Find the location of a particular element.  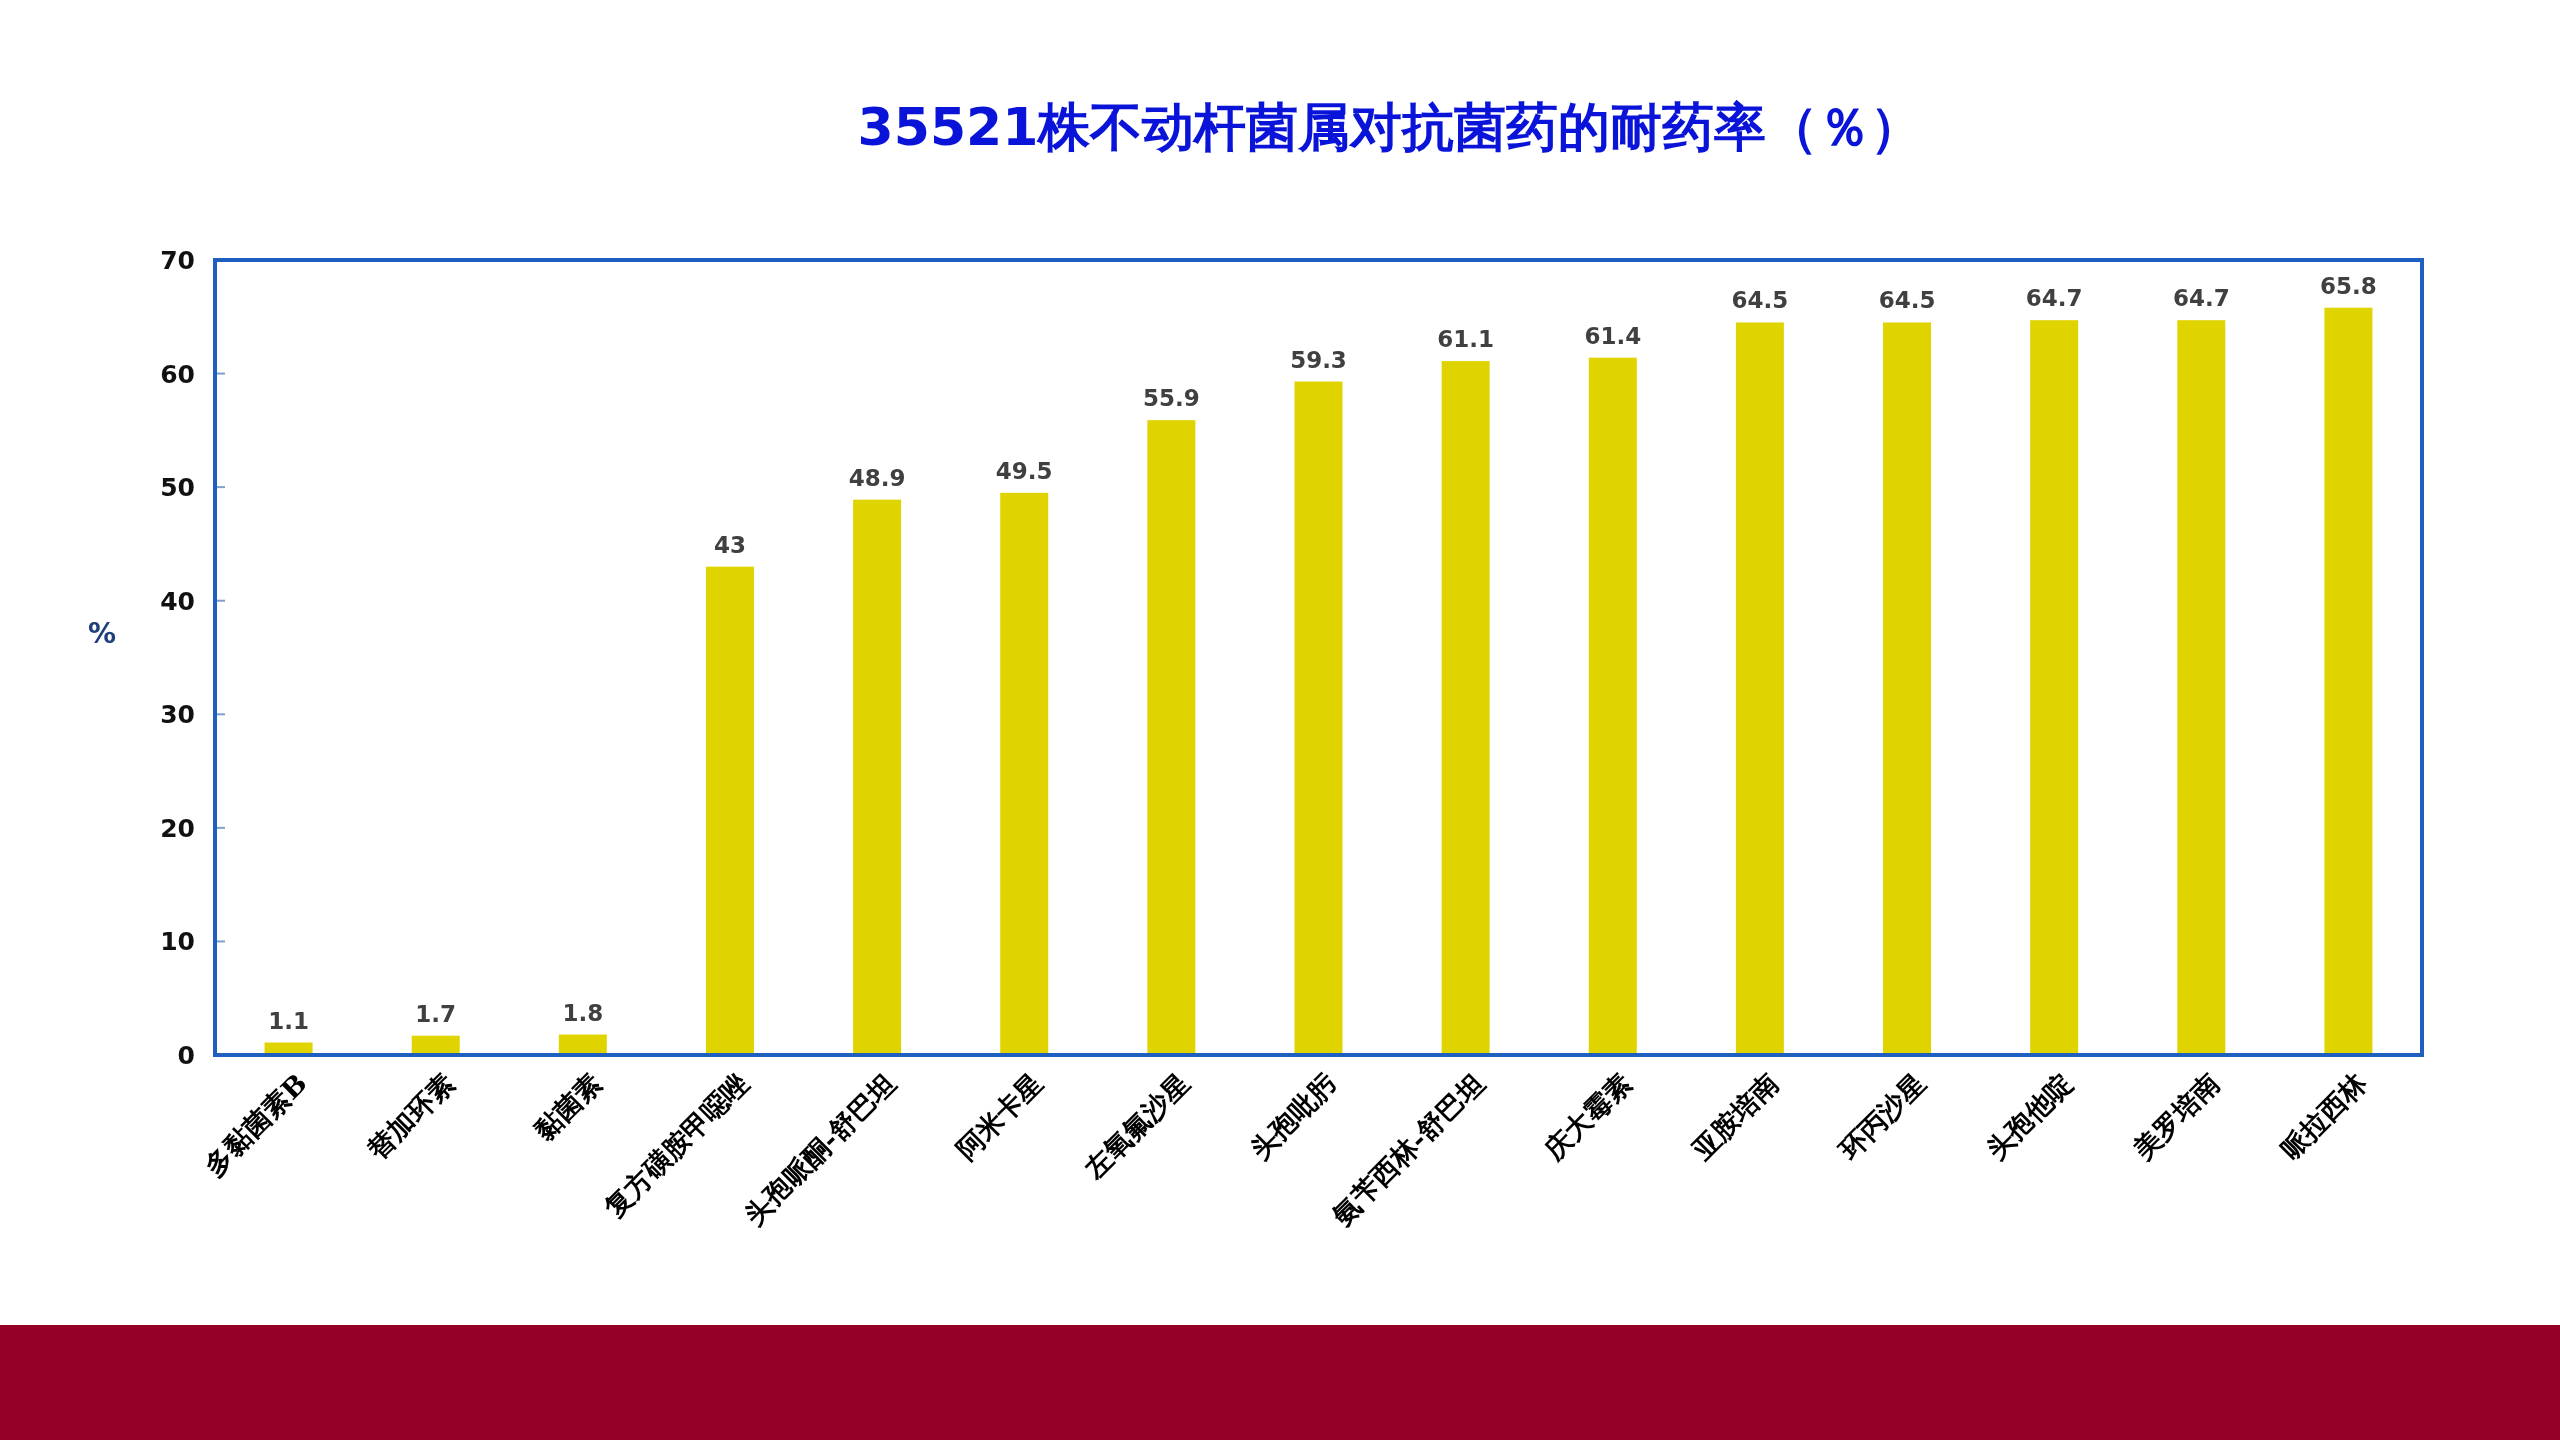

y-tick-label: 10 is located at coordinates (177, 942).